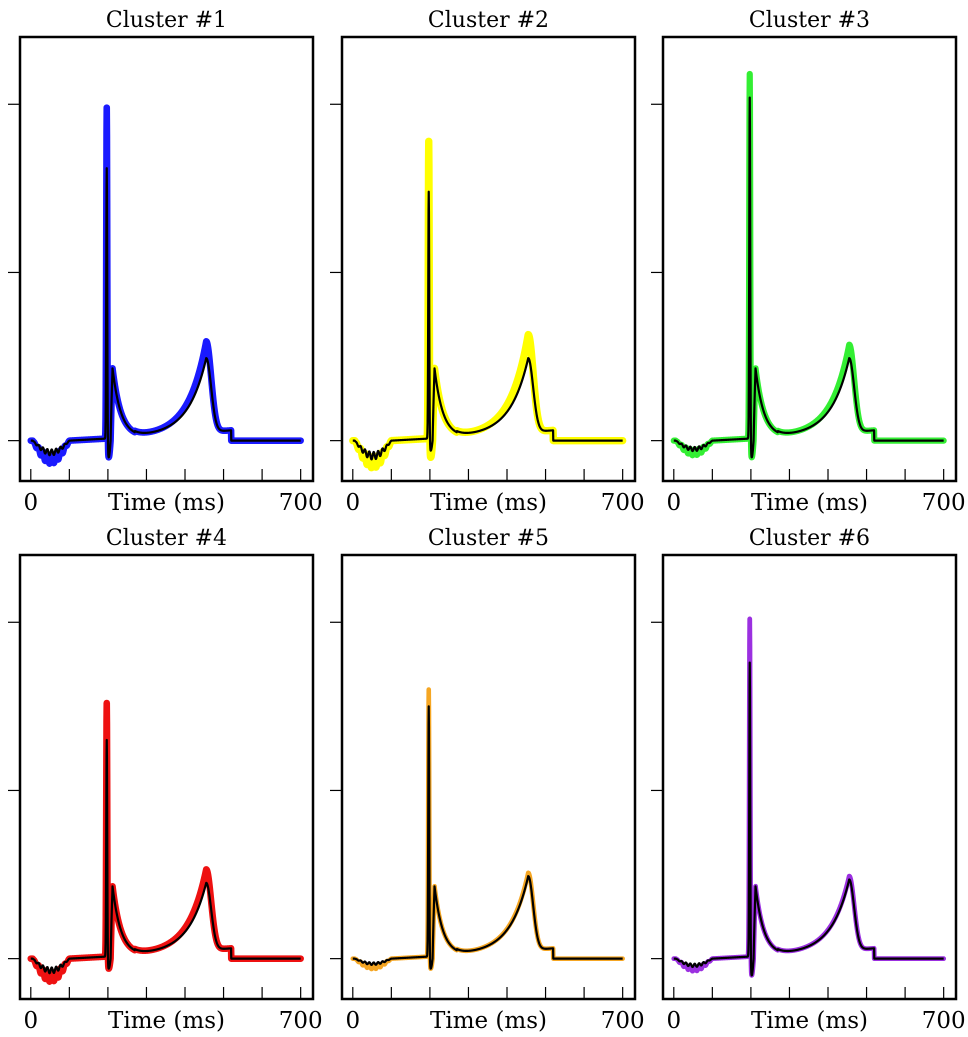  What do you see at coordinates (488, 538) in the screenshot?
I see `subplot-title: Cluster #5` at bounding box center [488, 538].